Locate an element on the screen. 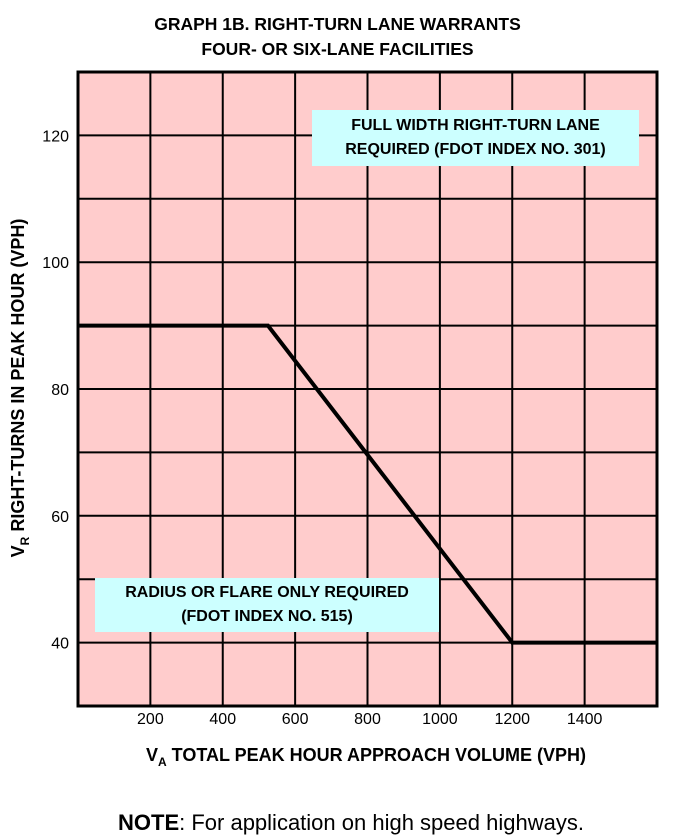 The height and width of the screenshot is (839, 675). x-tick-label: 1200 is located at coordinates (512, 719).